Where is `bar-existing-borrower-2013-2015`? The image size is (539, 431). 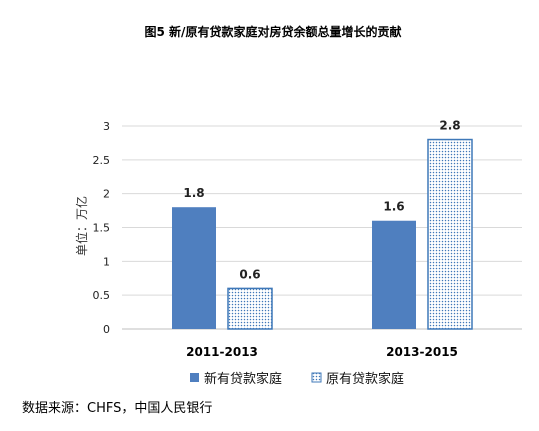
bar-existing-borrower-2013-2015 is located at coordinates (450, 234).